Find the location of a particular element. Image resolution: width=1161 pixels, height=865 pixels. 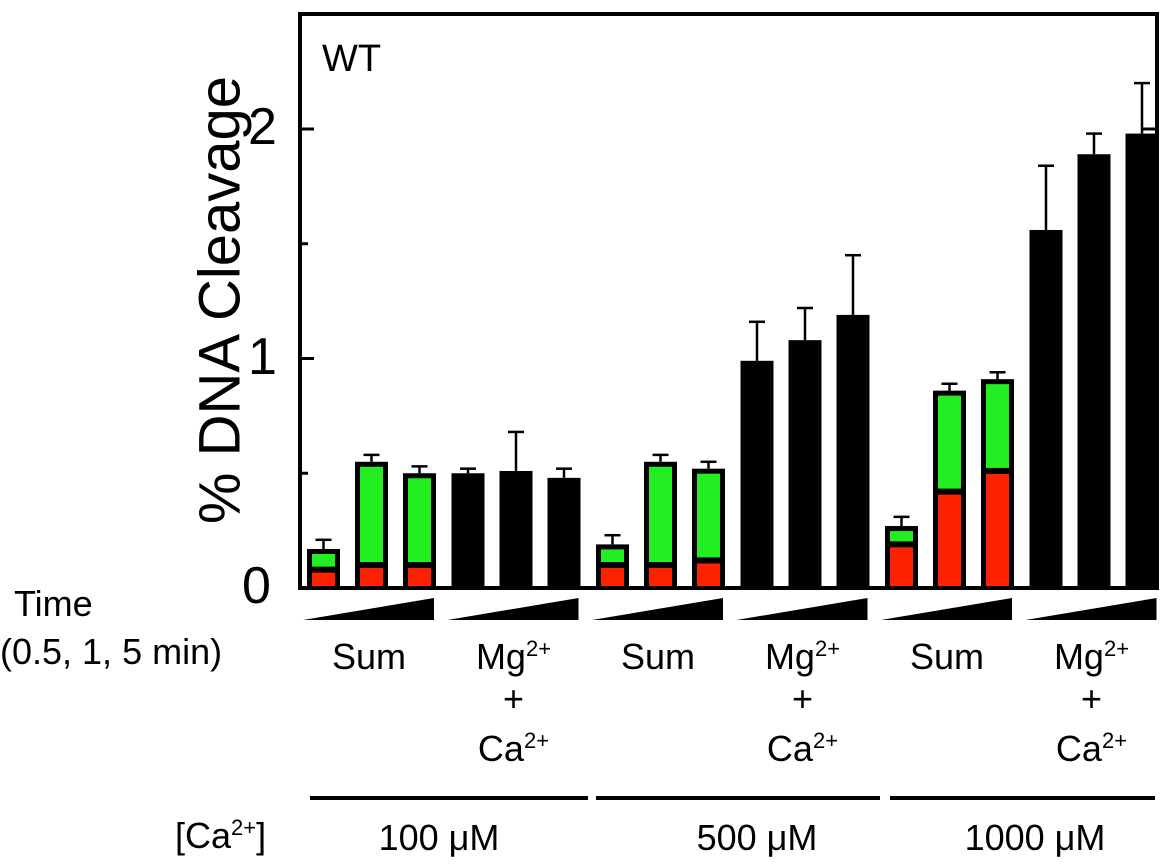

panel-label: WT is located at coordinates (352, 59).